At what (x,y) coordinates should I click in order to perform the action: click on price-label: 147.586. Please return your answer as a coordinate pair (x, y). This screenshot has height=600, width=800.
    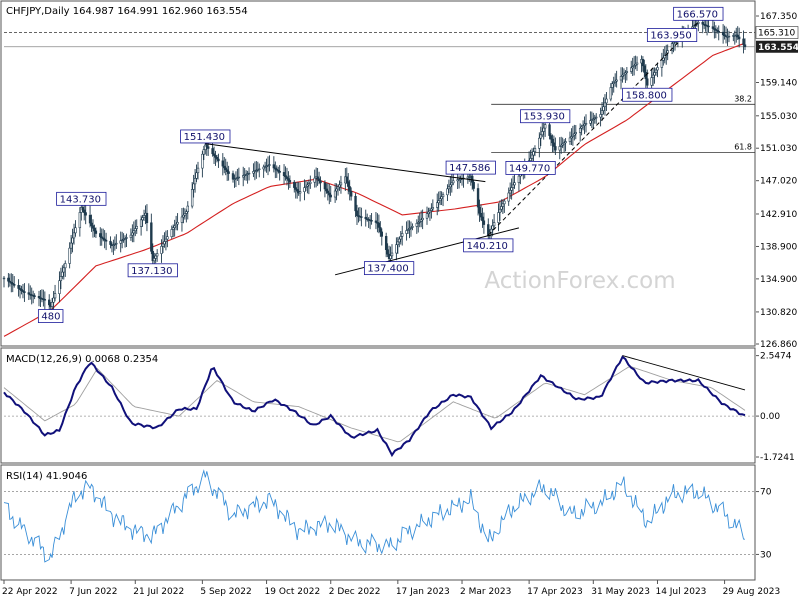
    Looking at the image, I should click on (469, 168).